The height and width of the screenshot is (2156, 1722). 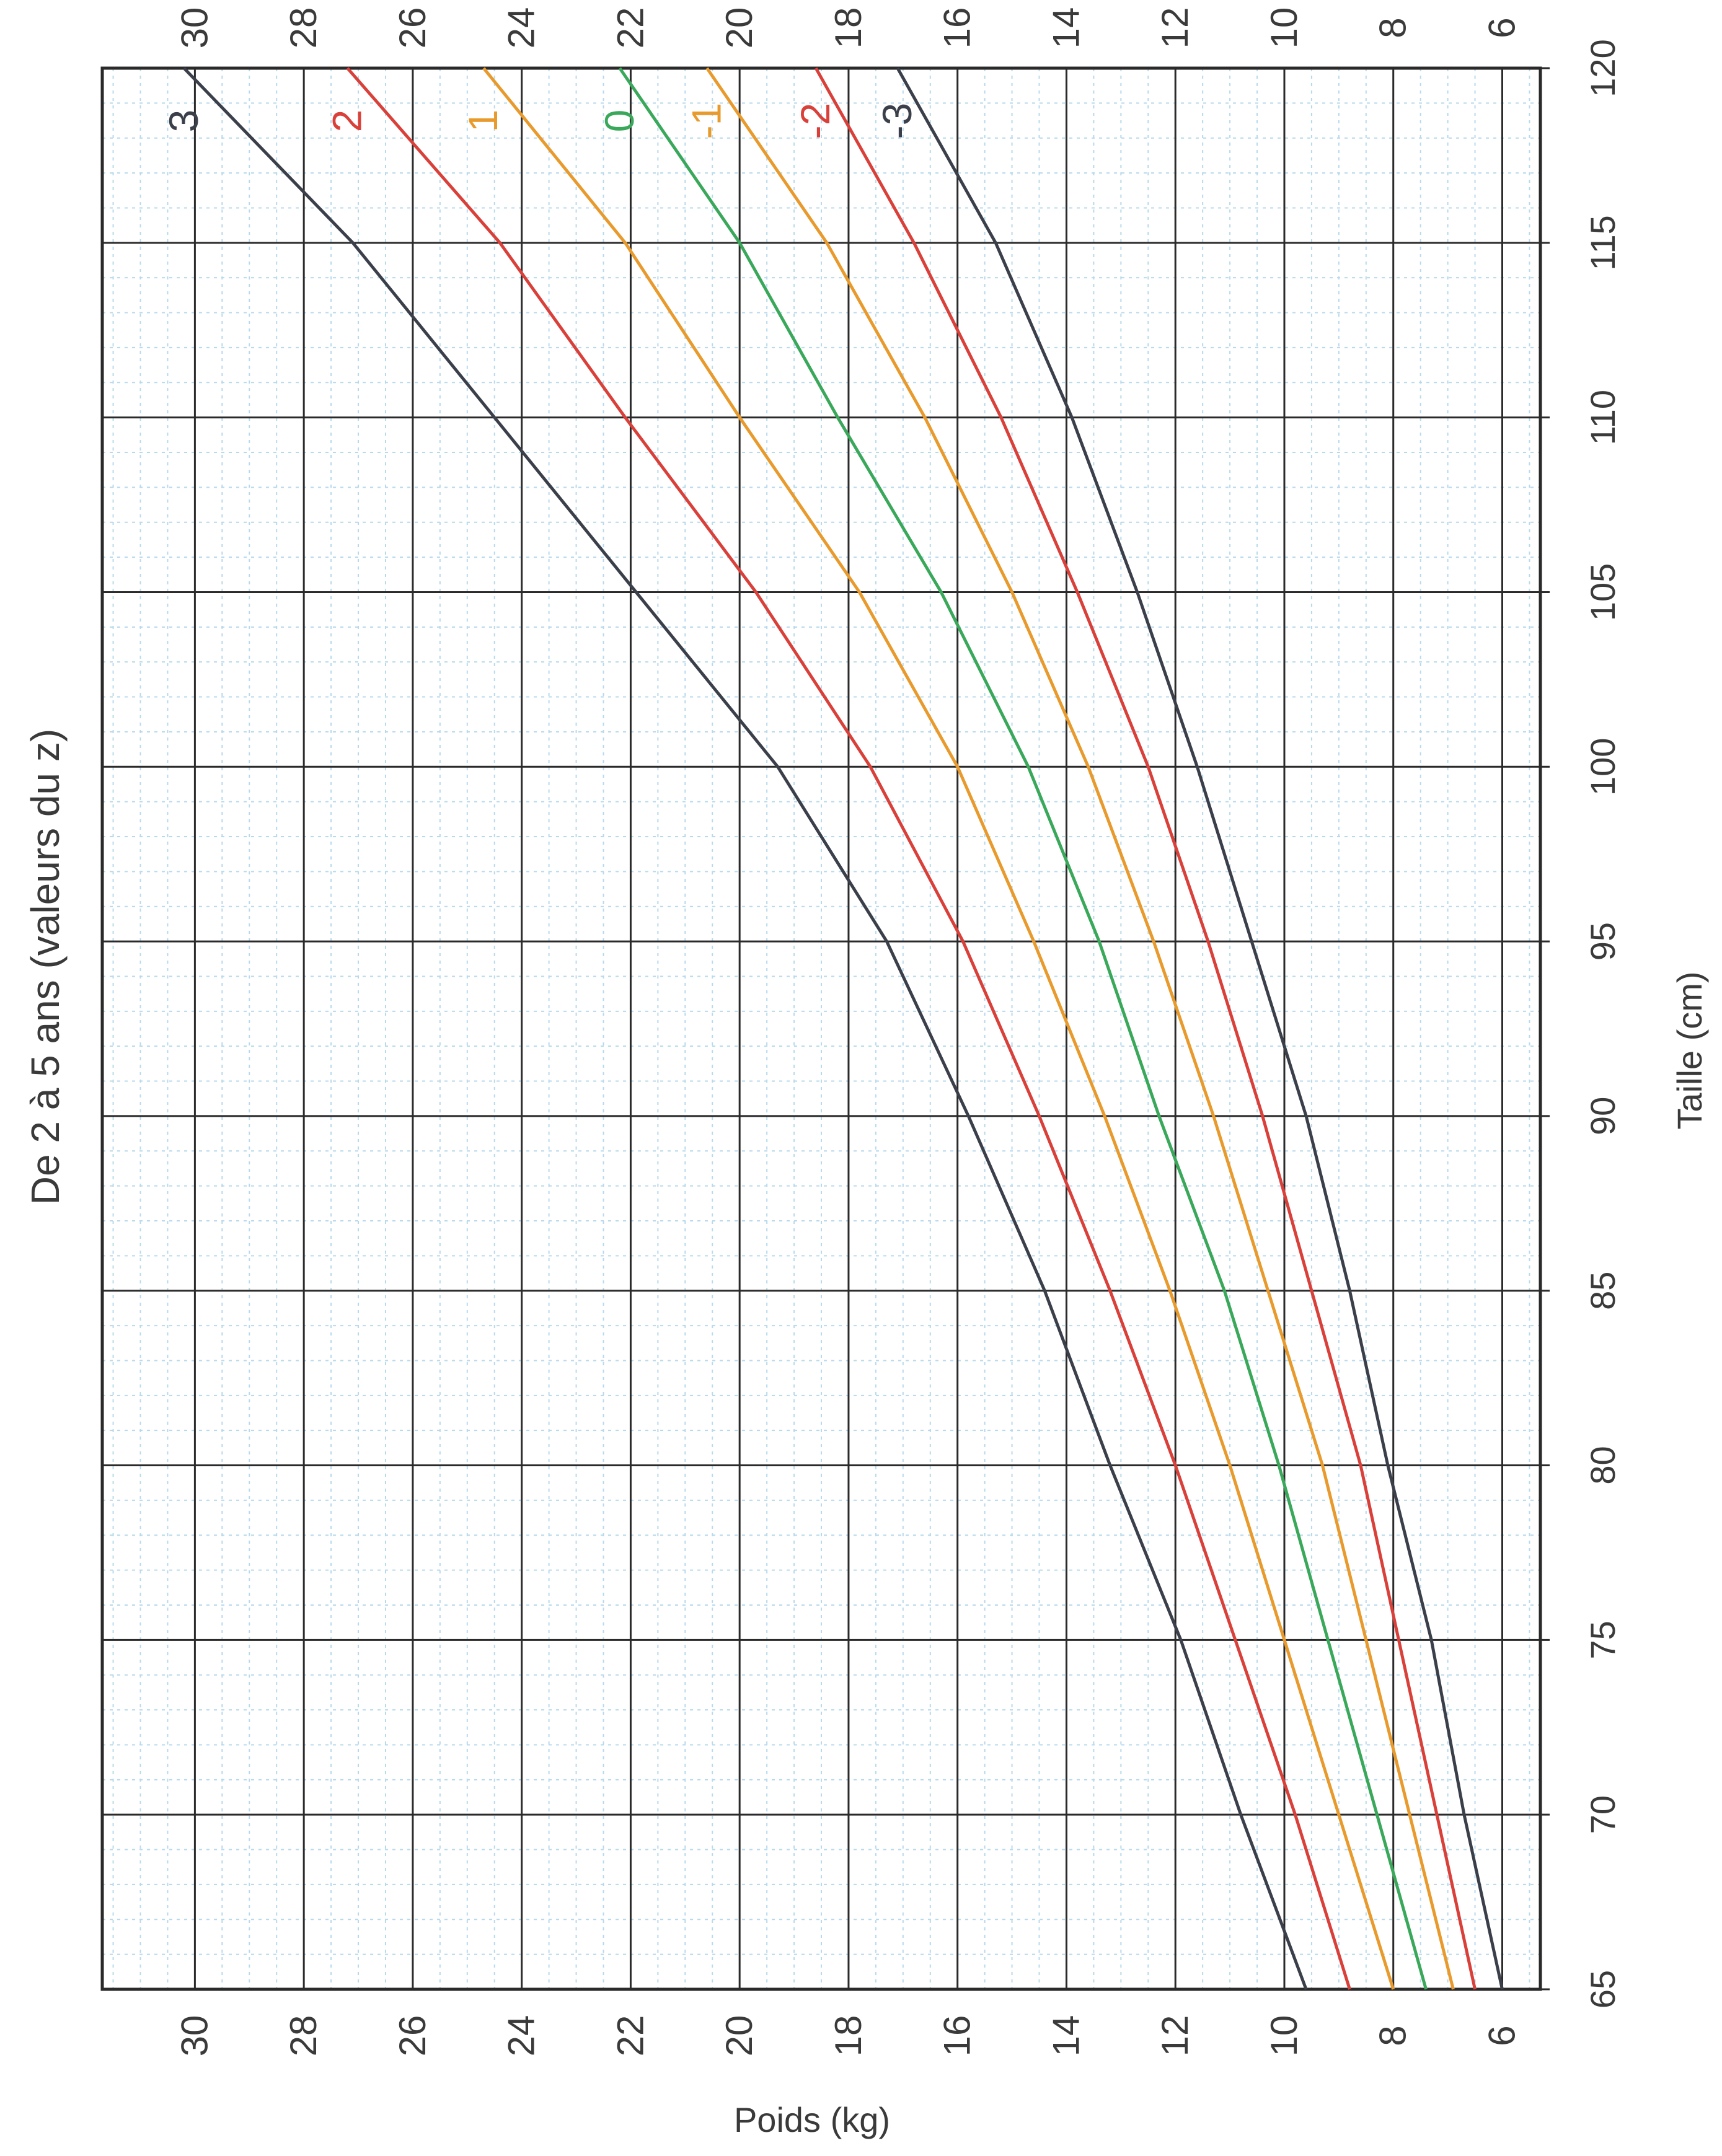 What do you see at coordinates (812, 2119) in the screenshot?
I see `y-axis-label: Poids (kg)` at bounding box center [812, 2119].